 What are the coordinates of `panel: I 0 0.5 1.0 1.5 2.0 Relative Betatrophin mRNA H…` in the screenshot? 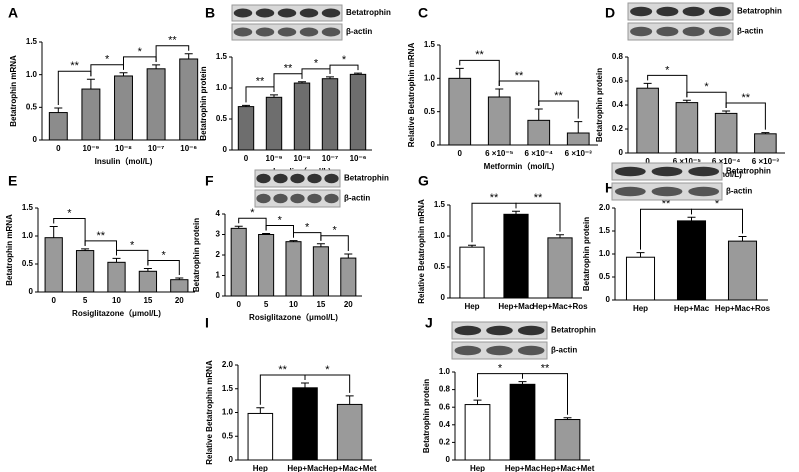 It's located at (291, 393).